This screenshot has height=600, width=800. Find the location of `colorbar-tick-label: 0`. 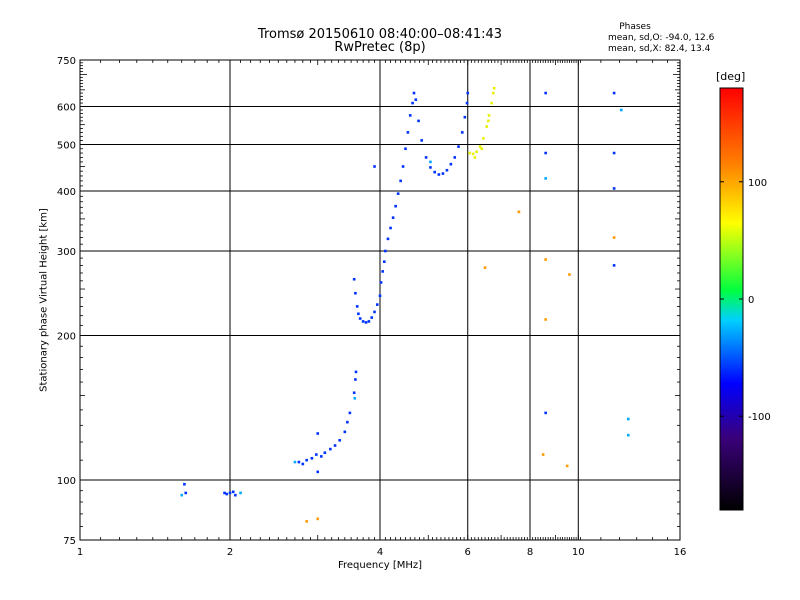

colorbar-tick-label: 0 is located at coordinates (751, 300).